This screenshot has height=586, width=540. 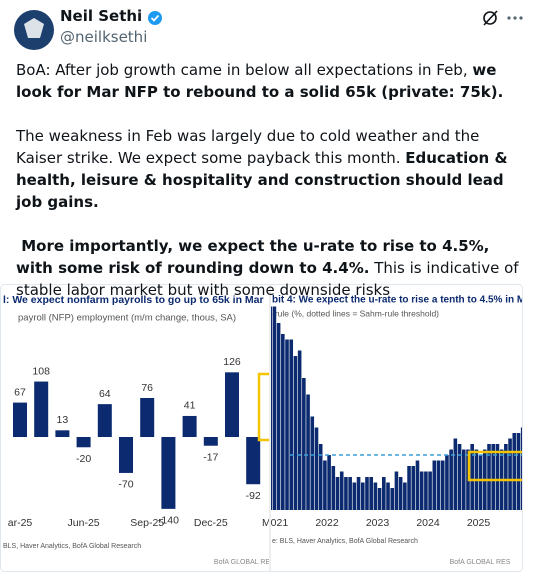 I want to click on verified-badge, so click(x=155, y=18).